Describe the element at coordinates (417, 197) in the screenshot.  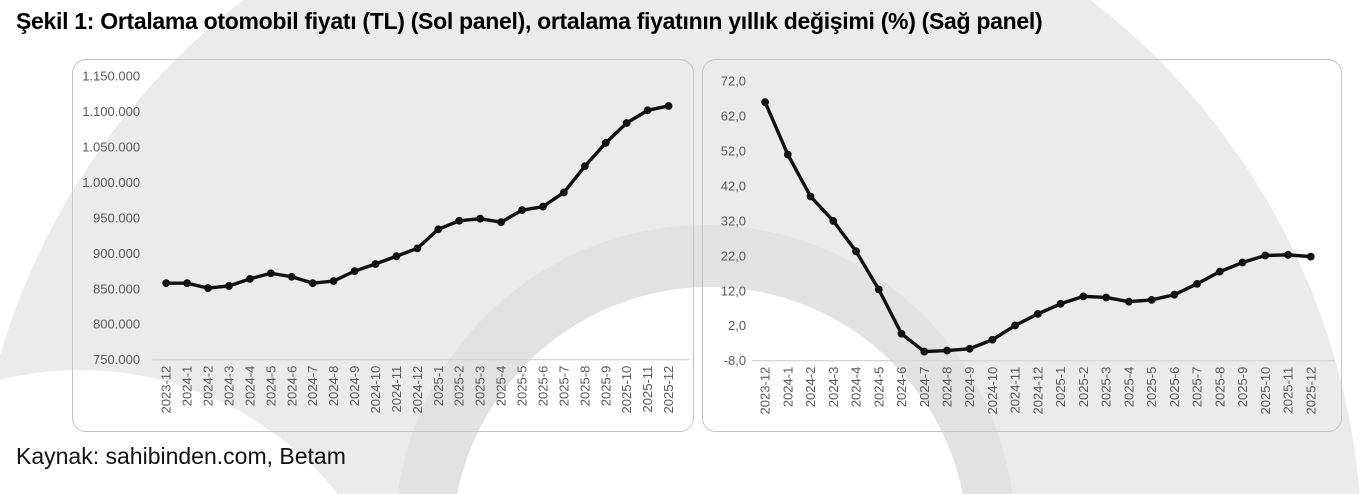
I see `data-line` at that location.